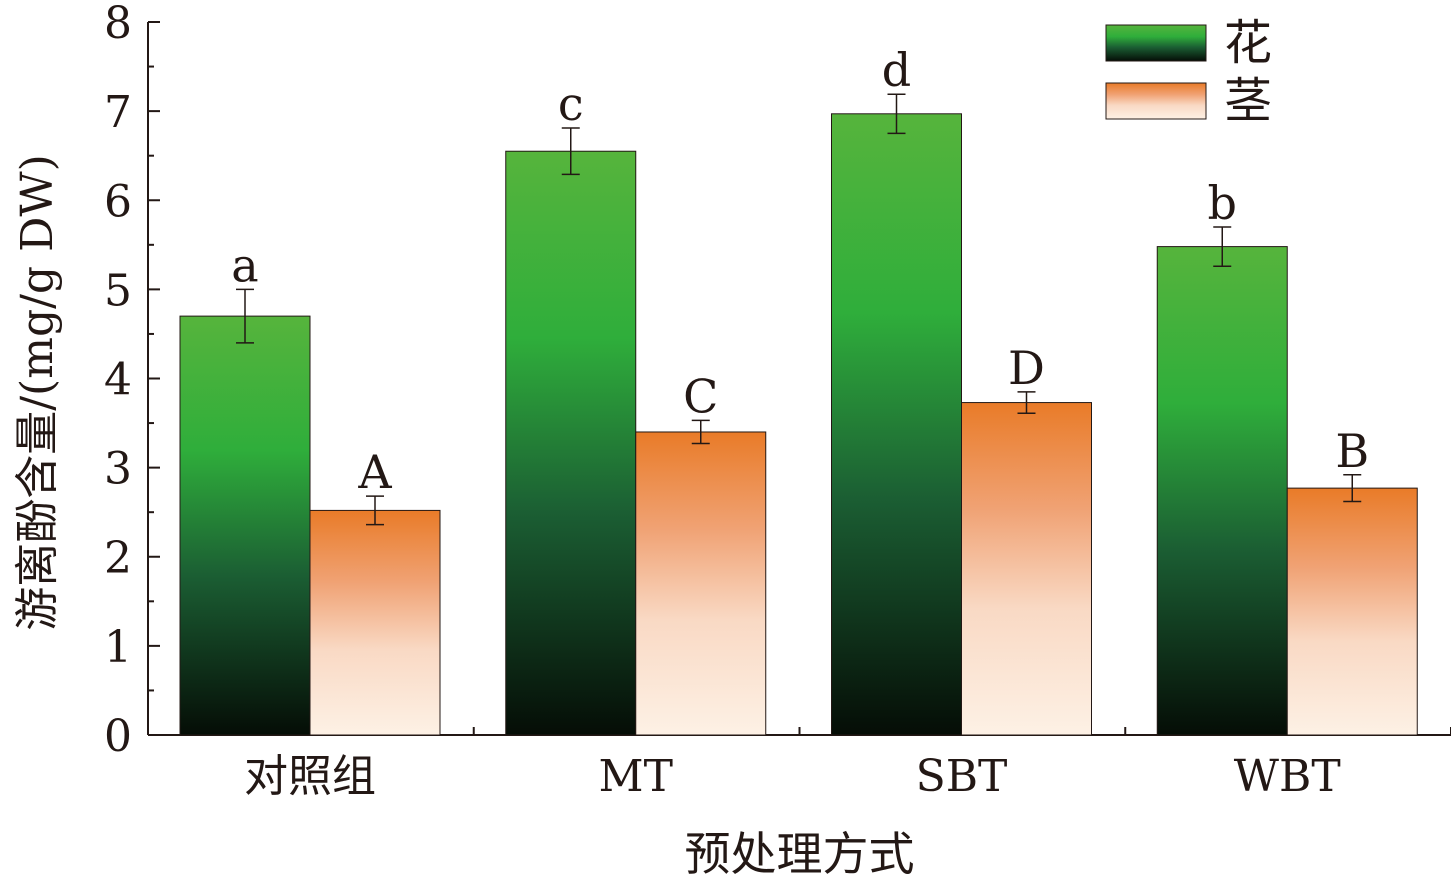  I want to click on legend-label: 茎, so click(1248, 101).